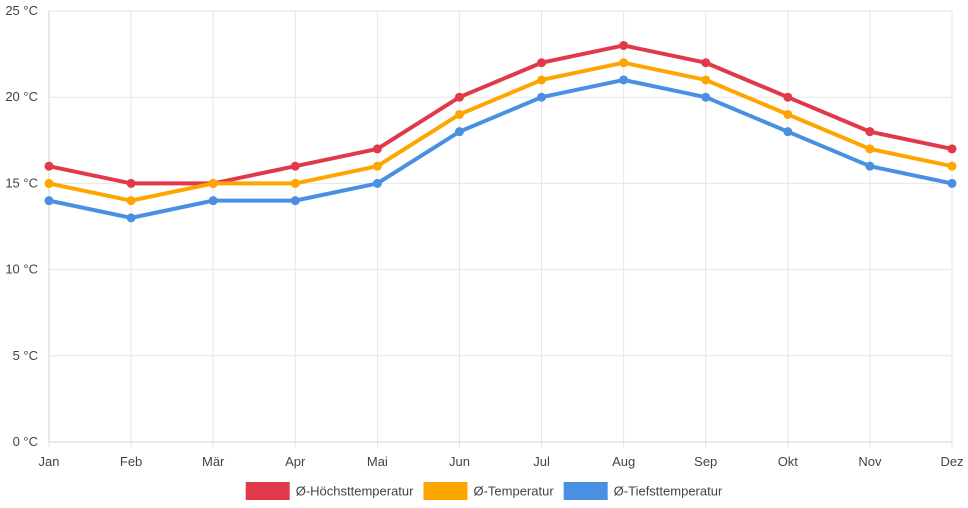 The width and height of the screenshot is (968, 508). What do you see at coordinates (951, 461) in the screenshot?
I see `x-tick-label: Dez` at bounding box center [951, 461].